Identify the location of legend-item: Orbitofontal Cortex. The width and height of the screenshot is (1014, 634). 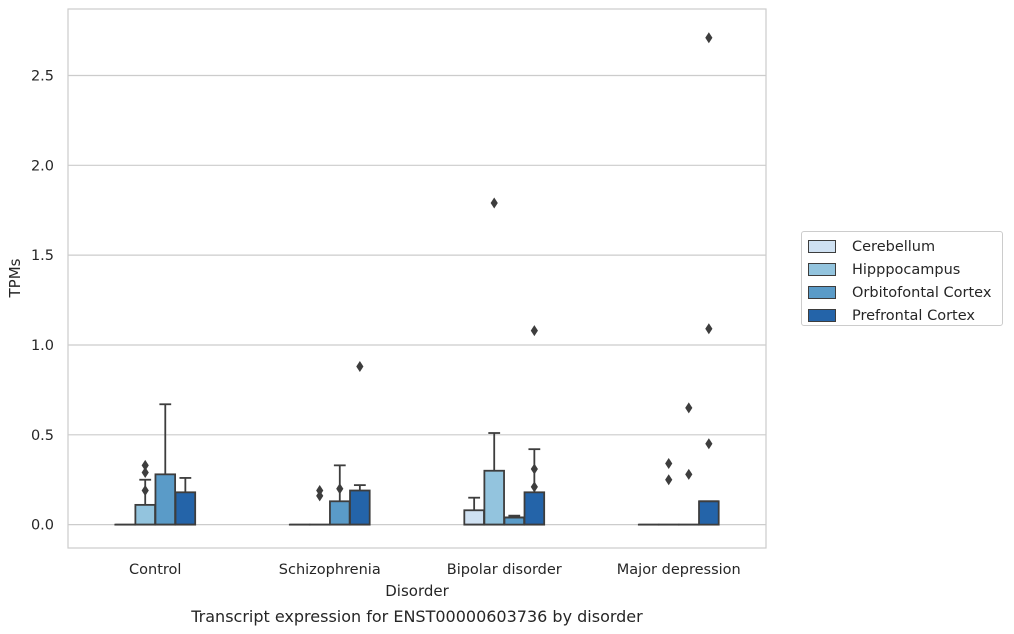
(905, 292).